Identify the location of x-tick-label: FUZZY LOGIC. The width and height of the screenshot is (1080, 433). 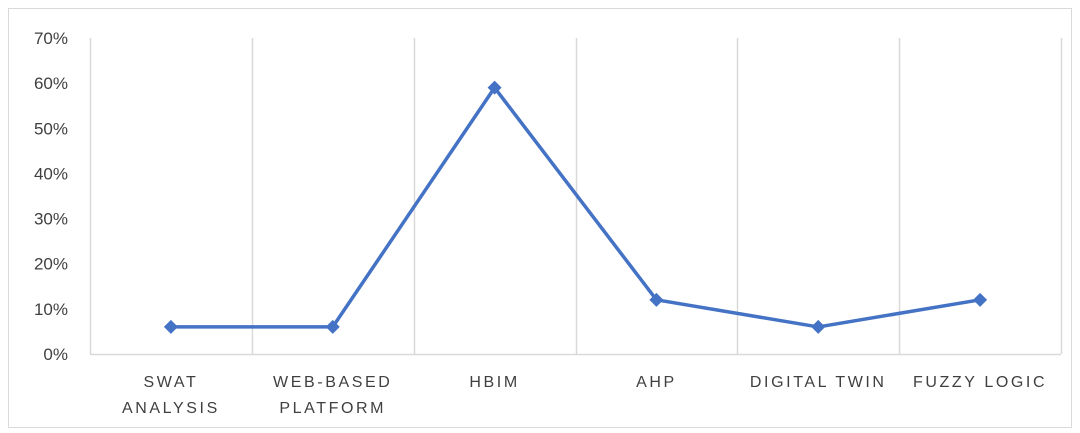
(980, 382).